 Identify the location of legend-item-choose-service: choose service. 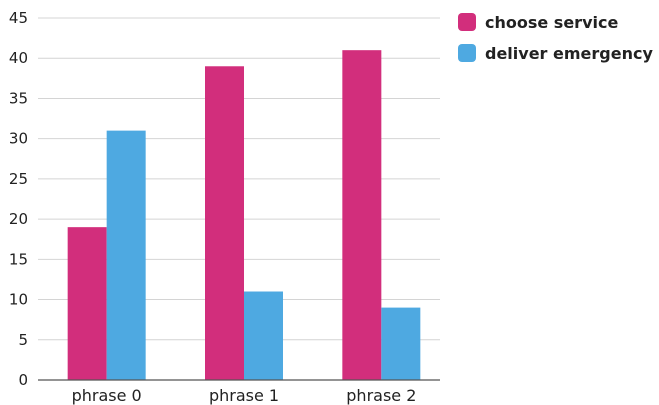
(538, 22).